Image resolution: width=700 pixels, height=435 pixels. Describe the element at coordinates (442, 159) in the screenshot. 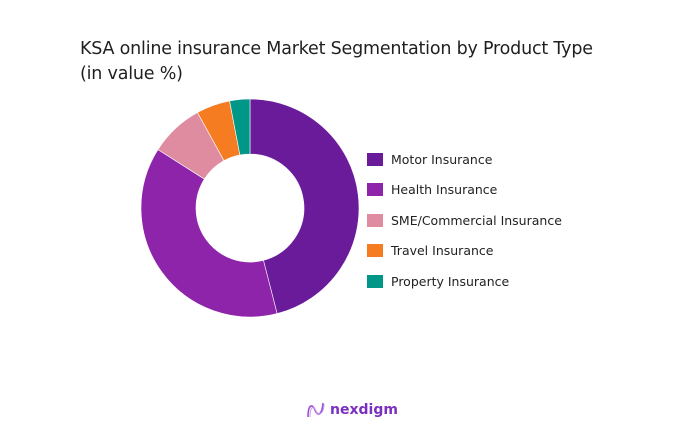

I see `legend-label: Motor Insurance` at that location.